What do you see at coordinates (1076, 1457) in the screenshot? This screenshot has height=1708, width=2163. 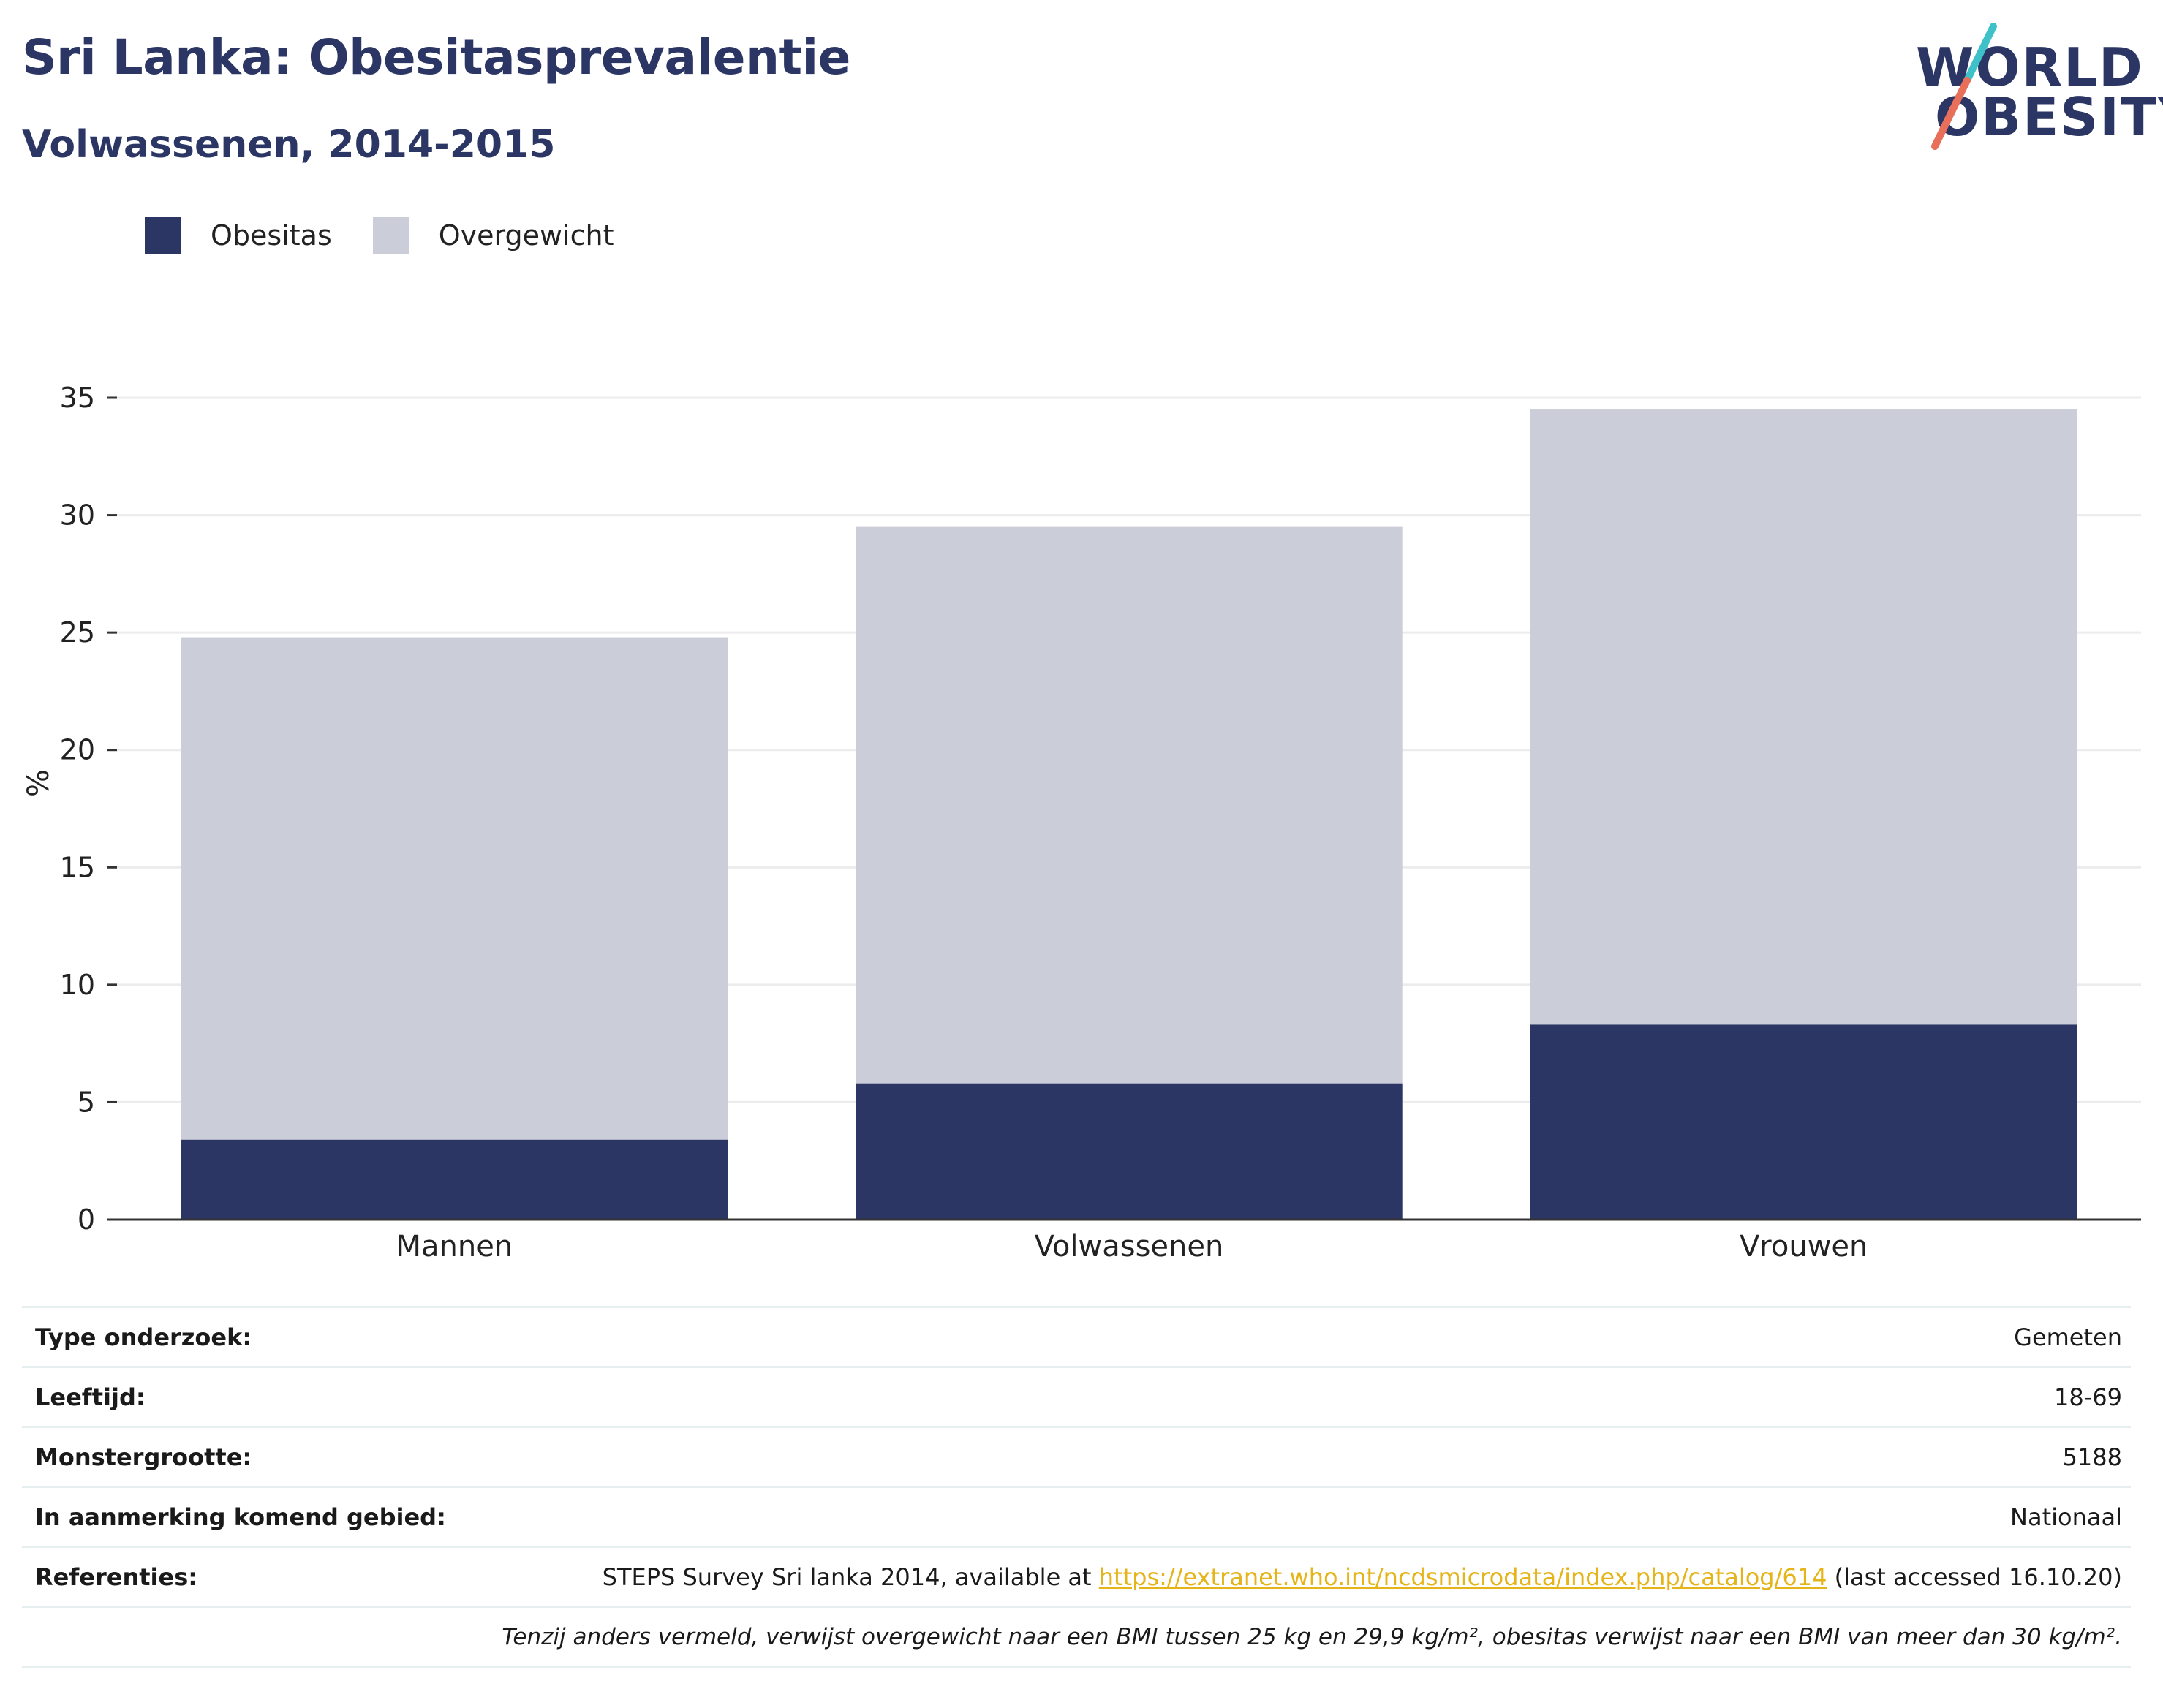 I see `info-row: Monstergrootte: 5188` at bounding box center [1076, 1457].